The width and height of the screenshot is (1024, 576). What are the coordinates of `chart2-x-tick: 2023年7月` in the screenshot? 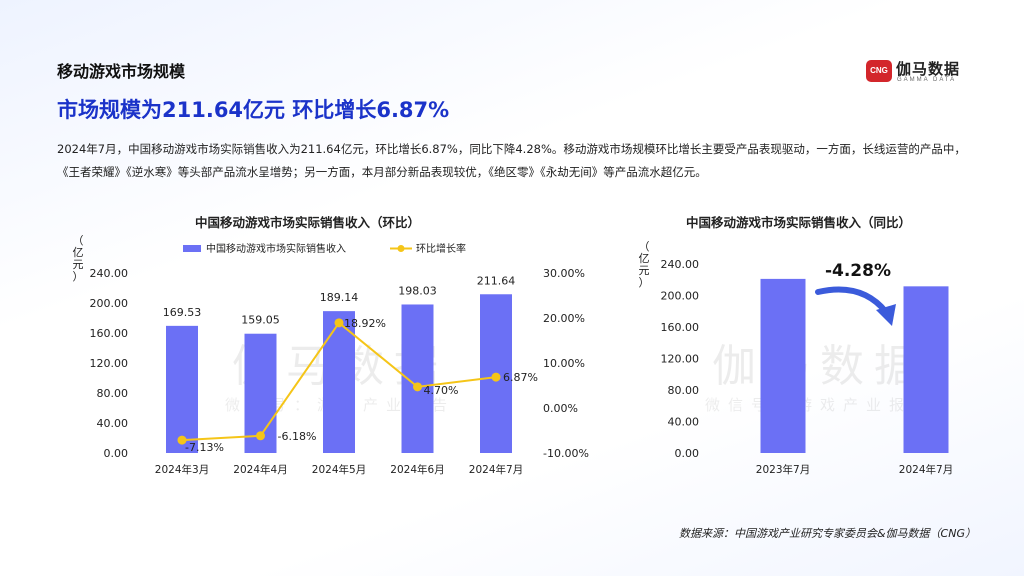 It's located at (783, 469).